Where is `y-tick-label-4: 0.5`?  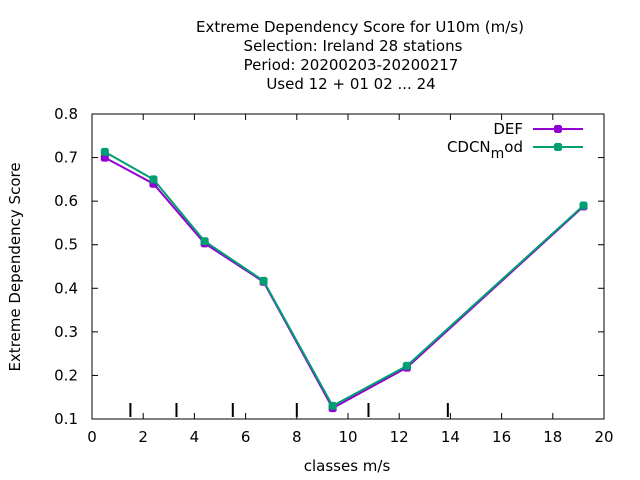 y-tick-label-4: 0.5 is located at coordinates (66, 245).